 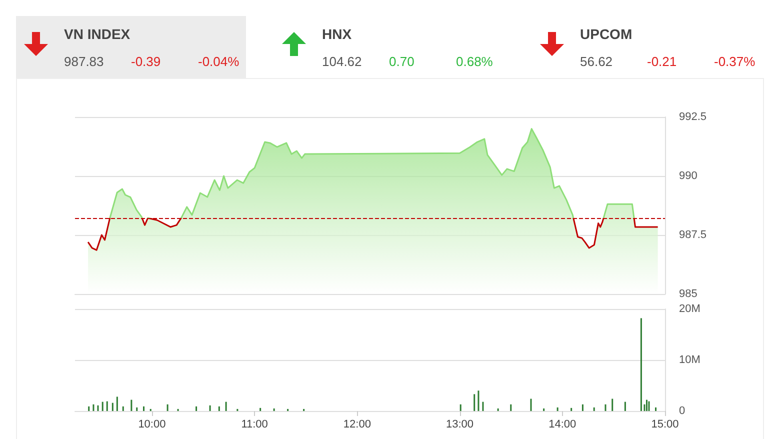 What do you see at coordinates (357, 424) in the screenshot?
I see `x-tick-label: 12:00` at bounding box center [357, 424].